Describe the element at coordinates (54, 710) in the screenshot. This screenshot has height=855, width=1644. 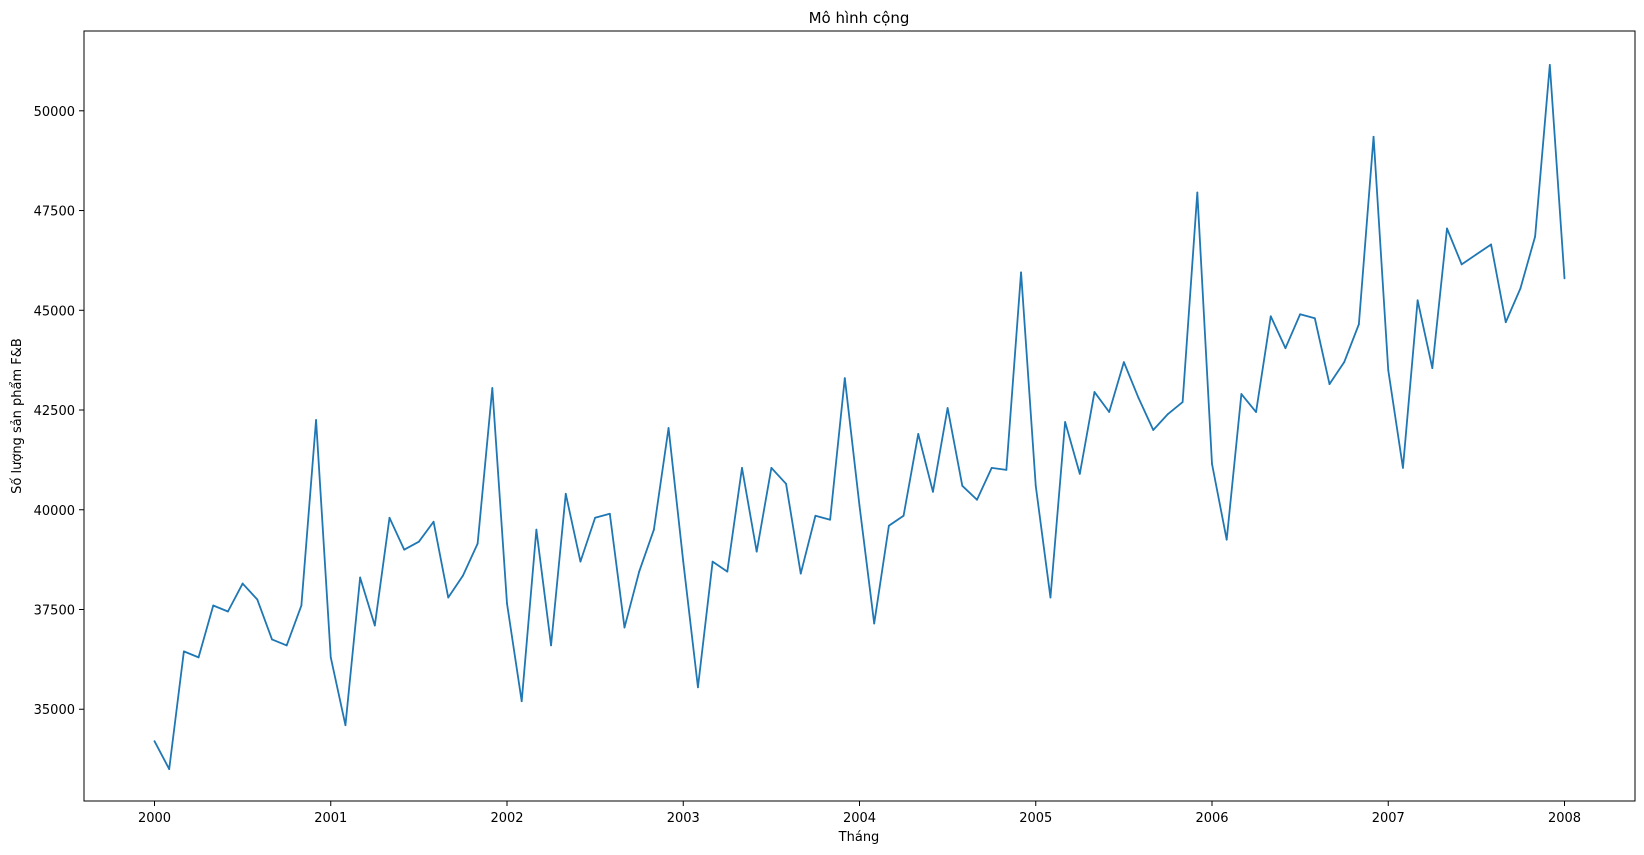
I see `y-tick-label: 35000` at that location.